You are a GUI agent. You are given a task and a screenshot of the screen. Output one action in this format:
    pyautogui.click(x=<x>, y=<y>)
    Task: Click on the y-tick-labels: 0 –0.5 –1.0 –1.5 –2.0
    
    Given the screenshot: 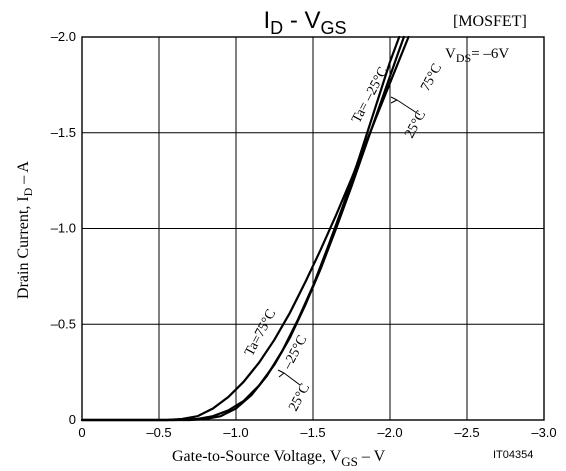 What is the action you would take?
    pyautogui.click(x=63, y=228)
    